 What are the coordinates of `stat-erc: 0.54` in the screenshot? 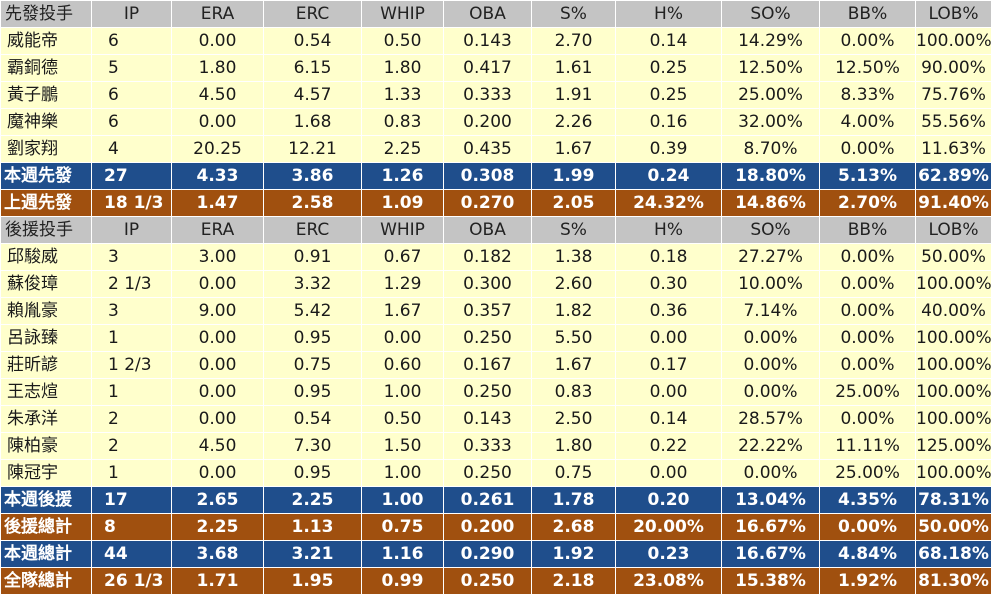 It's located at (312, 419).